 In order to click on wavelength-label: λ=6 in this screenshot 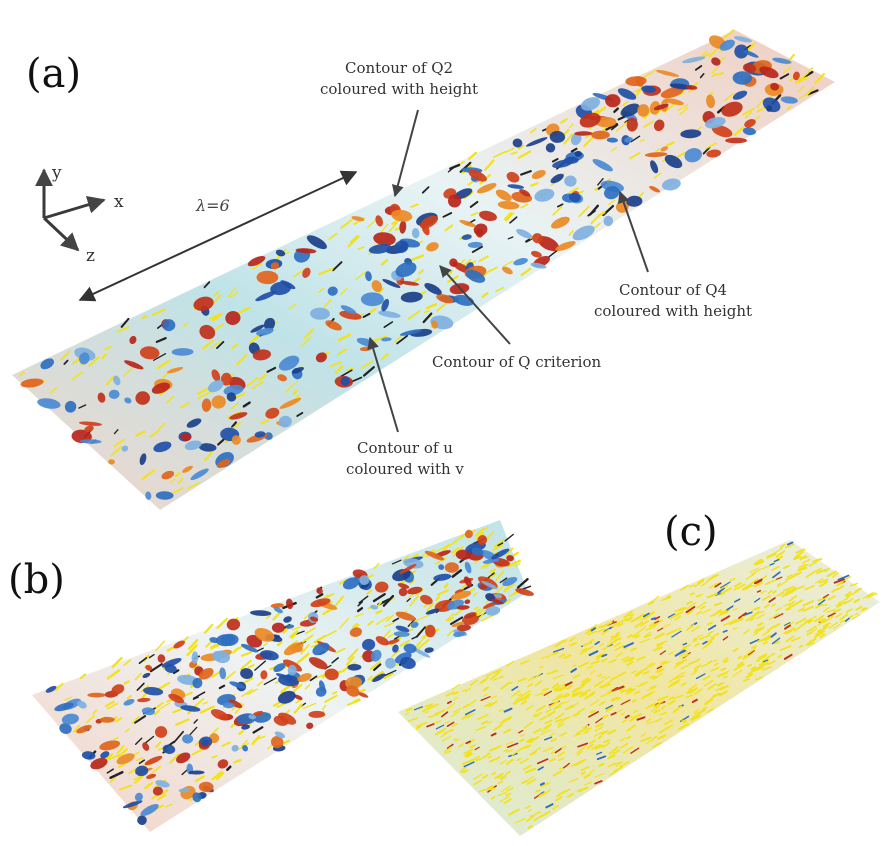, I will do `click(213, 205)`.